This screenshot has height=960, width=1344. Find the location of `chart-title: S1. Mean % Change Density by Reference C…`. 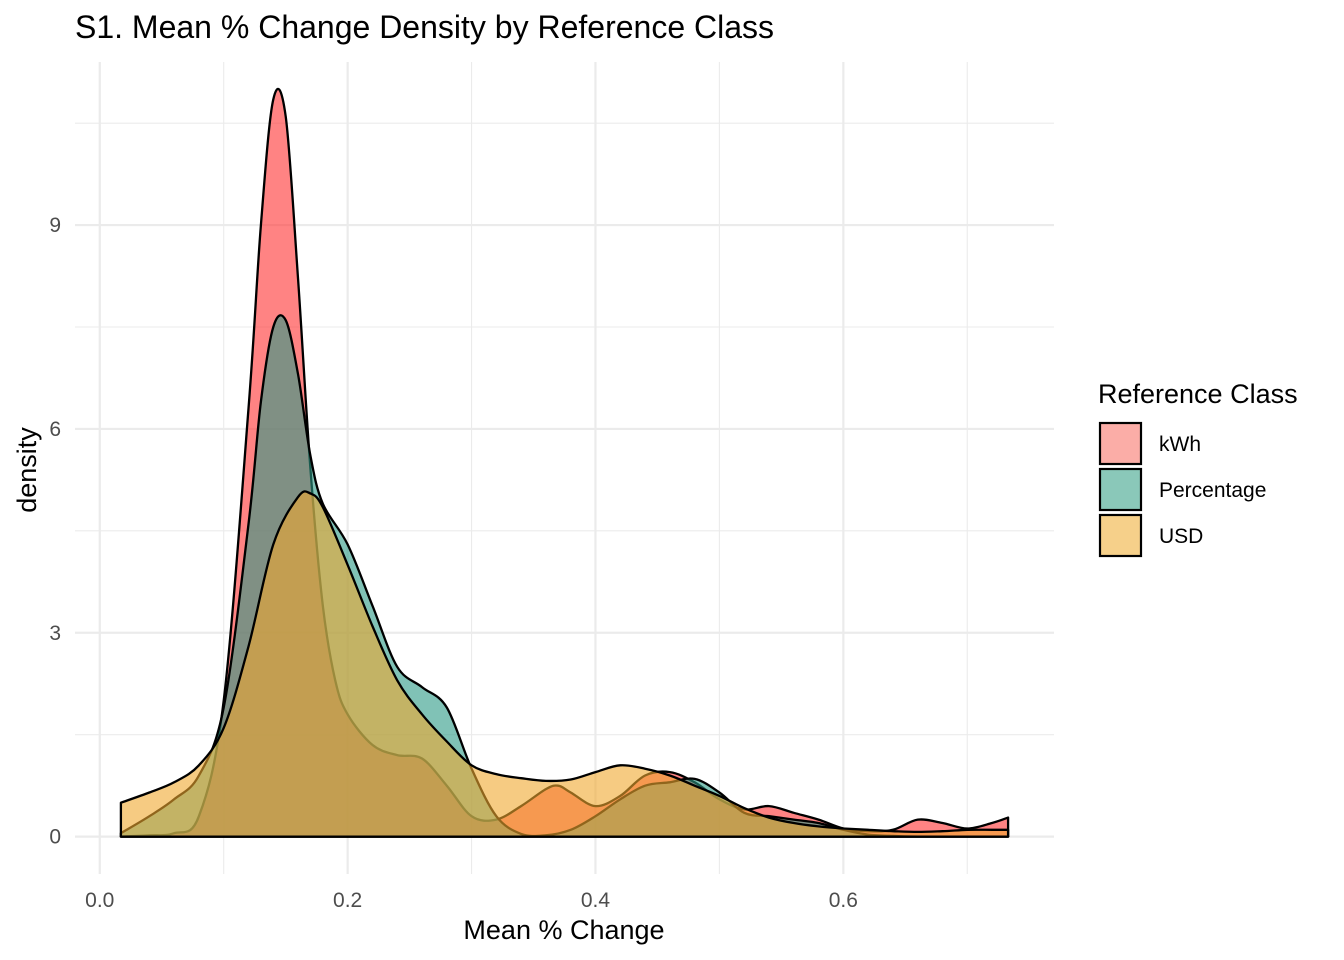

chart-title: S1. Mean % Change Density by Reference C… is located at coordinates (424, 27).